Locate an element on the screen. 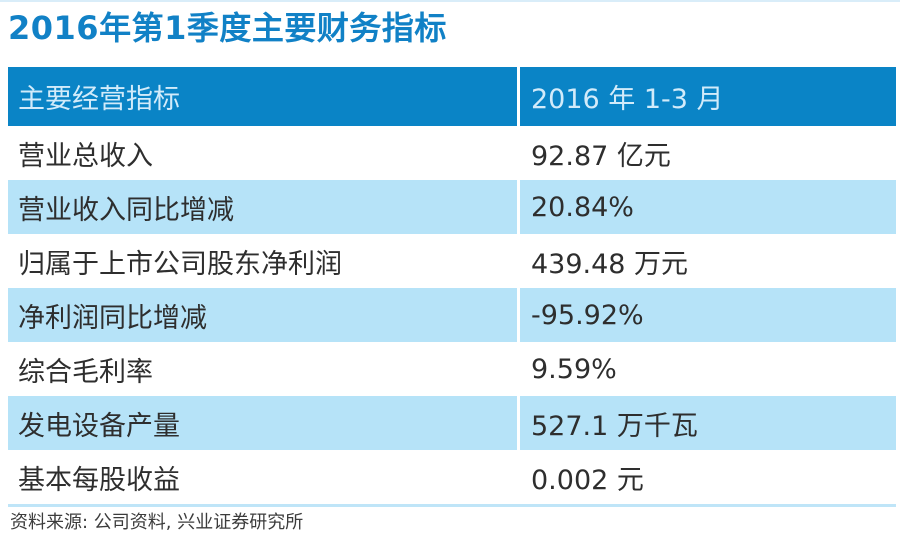 Image resolution: width=900 pixels, height=556 pixels. row-value: 439.48 万元 is located at coordinates (706, 261).